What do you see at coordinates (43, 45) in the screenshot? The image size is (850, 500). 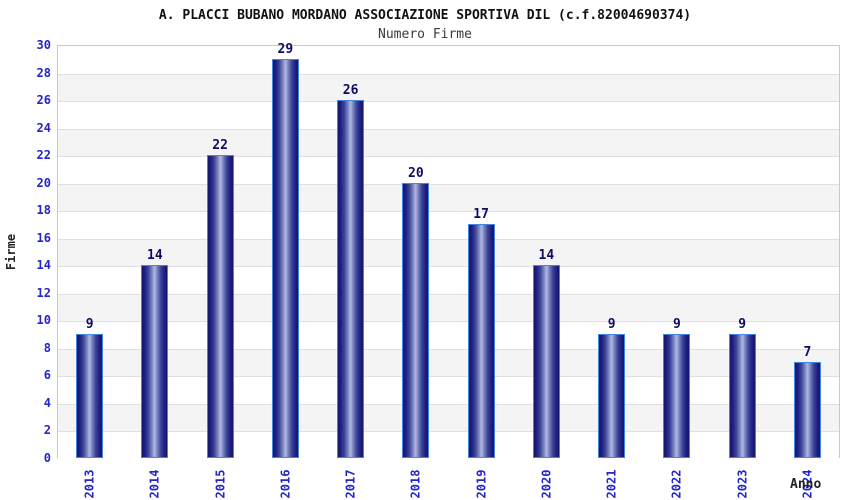 I see `y-tick-label: 30` at bounding box center [43, 45].